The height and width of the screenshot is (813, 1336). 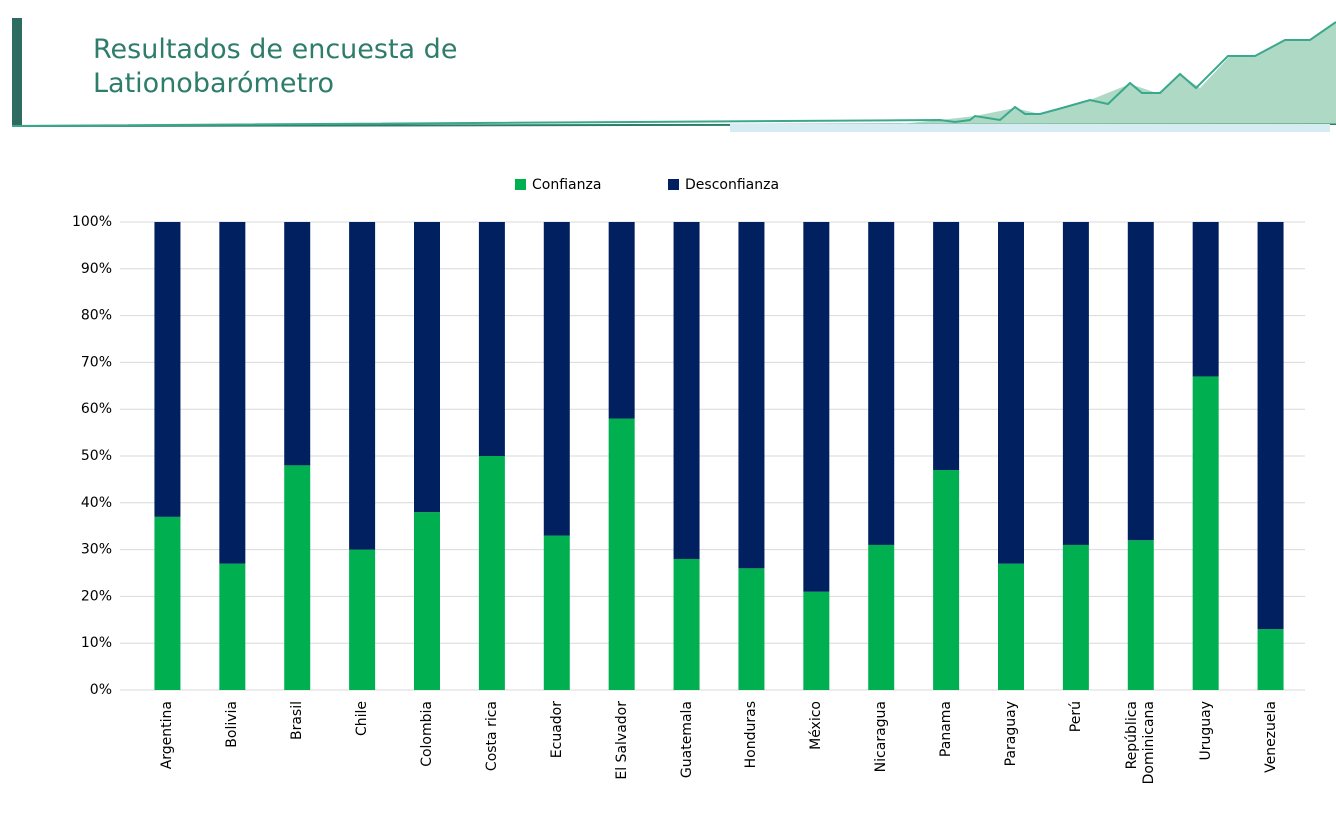 I want to click on x-tick-label: Paraguay, so click(x=1010, y=734).